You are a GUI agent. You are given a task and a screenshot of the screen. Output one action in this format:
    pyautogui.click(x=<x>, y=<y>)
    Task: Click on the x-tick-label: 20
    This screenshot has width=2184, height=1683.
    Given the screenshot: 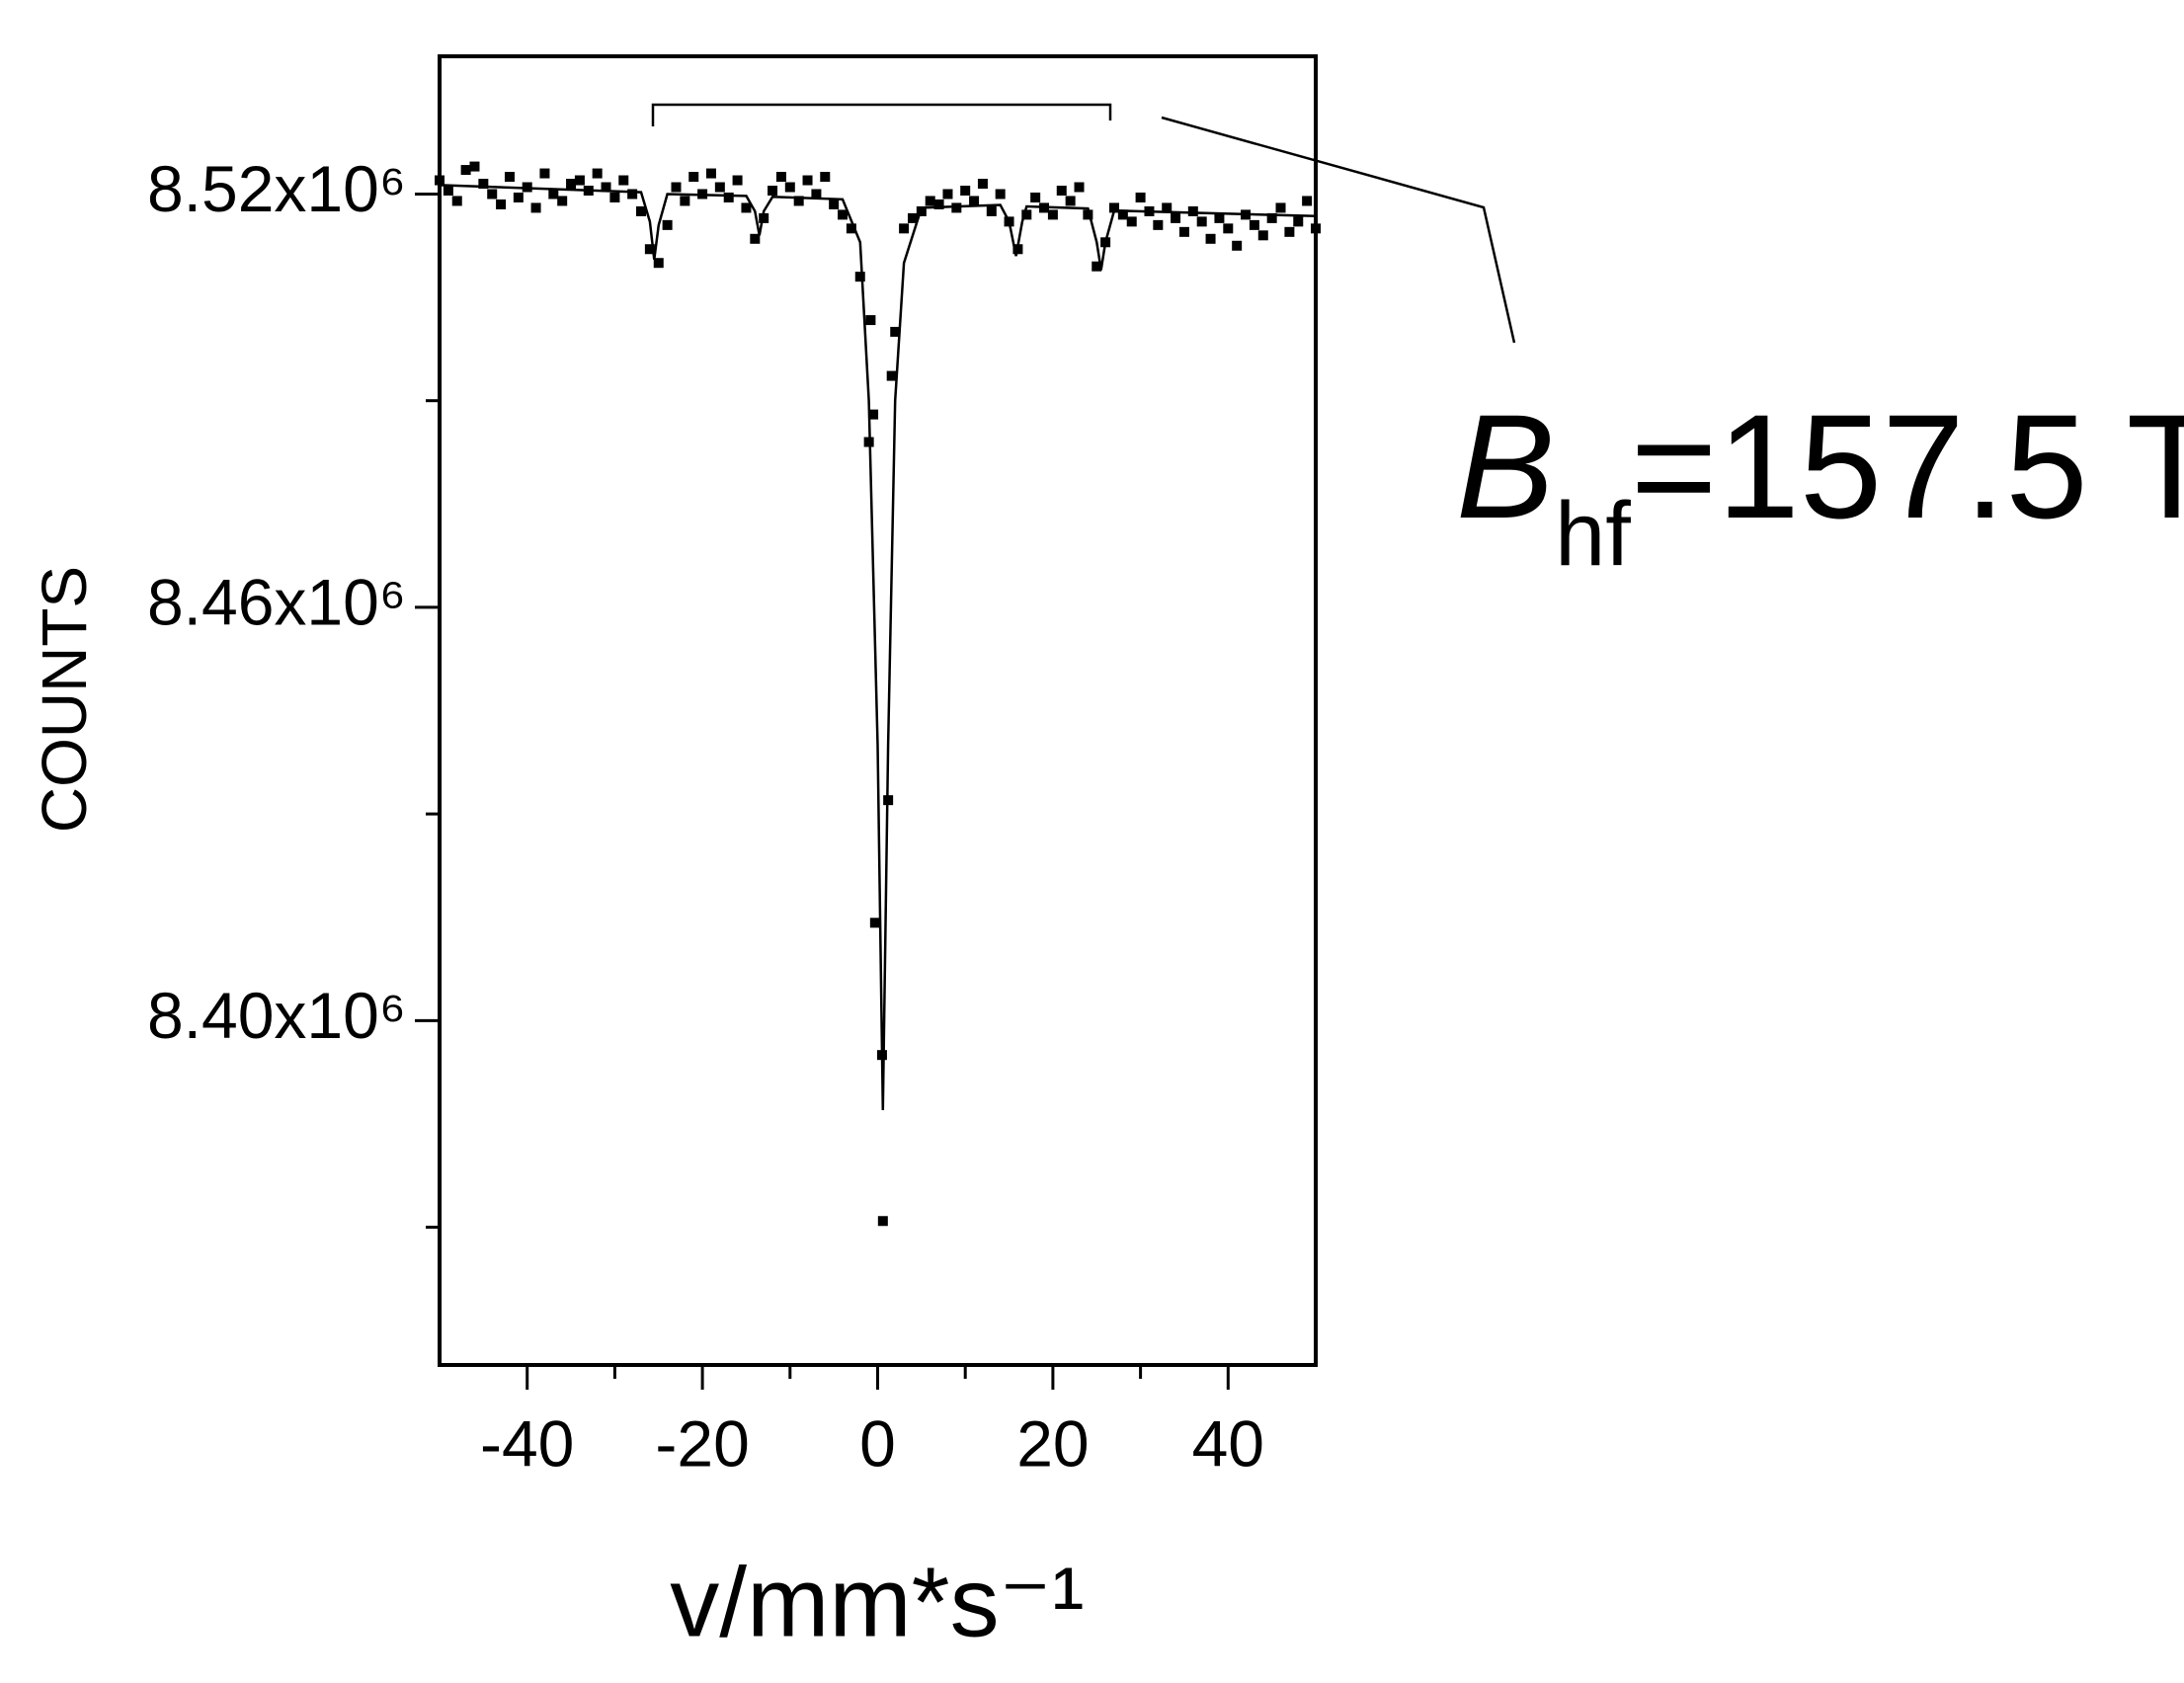 What is the action you would take?
    pyautogui.click(x=1052, y=1443)
    